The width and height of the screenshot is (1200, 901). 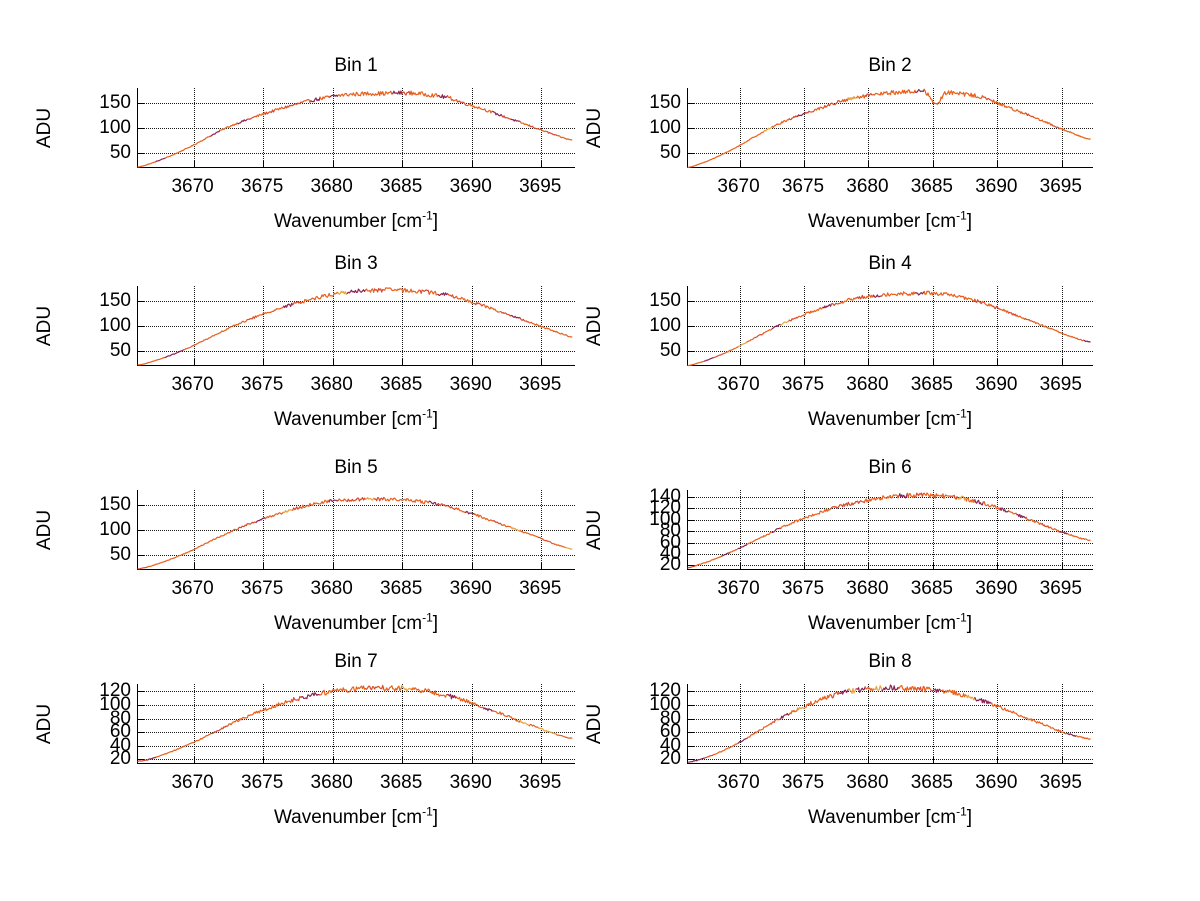 What do you see at coordinates (803, 384) in the screenshot?
I see `x-tick-label: 3675` at bounding box center [803, 384].